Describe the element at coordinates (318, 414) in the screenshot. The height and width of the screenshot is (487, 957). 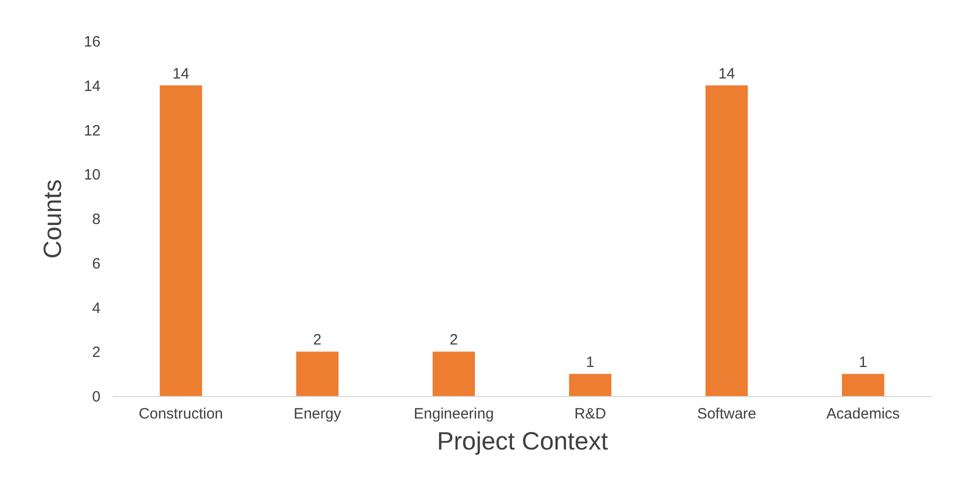
I see `x-tick-label: Energy` at that location.